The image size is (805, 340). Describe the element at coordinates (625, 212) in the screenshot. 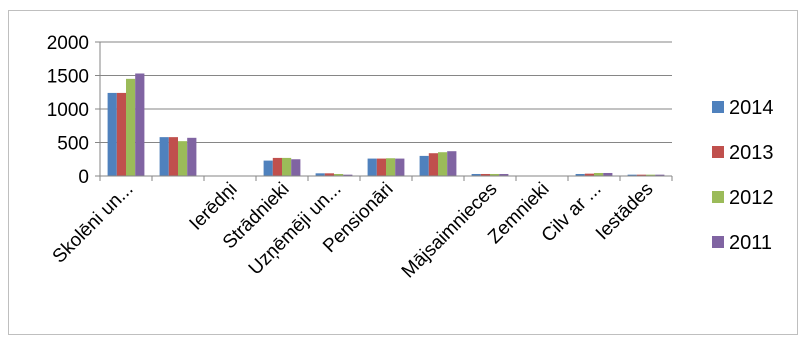

I see `x-category-label: Iestādes` at that location.